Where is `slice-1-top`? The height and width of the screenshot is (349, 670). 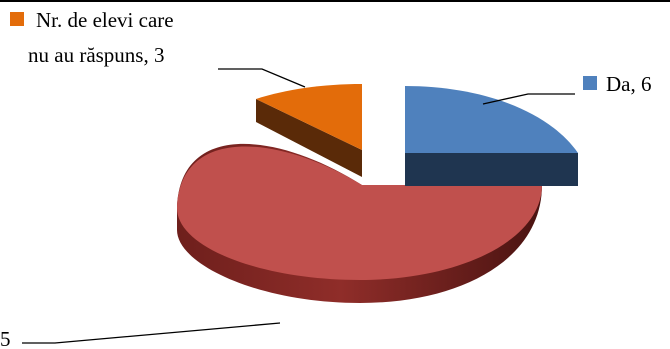
slice-1-top is located at coordinates (491, 119).